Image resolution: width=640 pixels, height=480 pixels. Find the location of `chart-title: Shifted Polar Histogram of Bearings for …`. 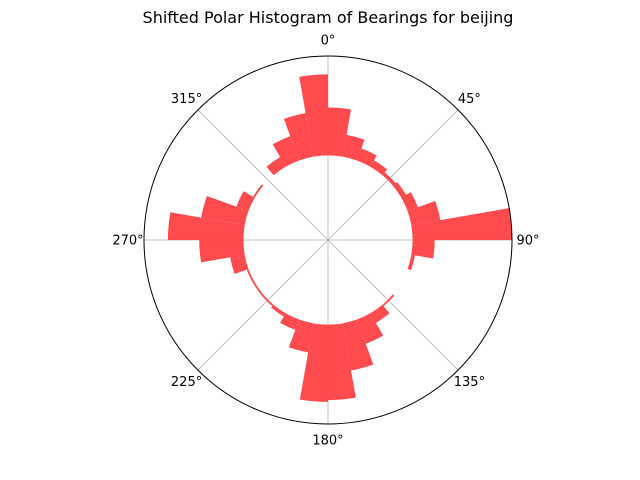

chart-title: Shifted Polar Histogram of Bearings for … is located at coordinates (328, 17).